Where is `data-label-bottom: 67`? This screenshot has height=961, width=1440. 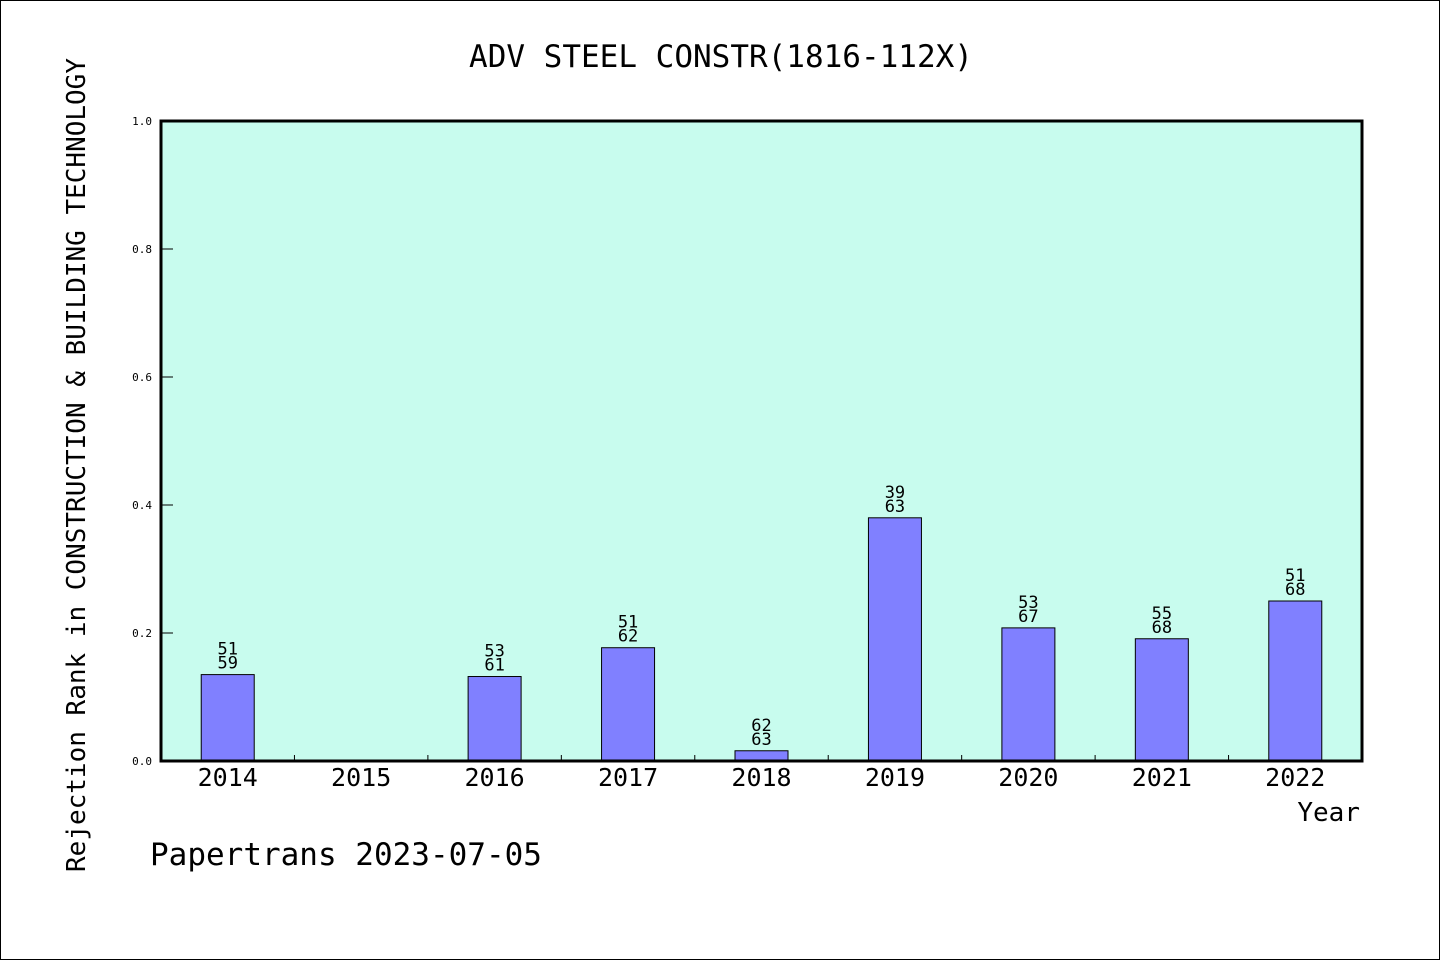
data-label-bottom: 67 is located at coordinates (1028, 617).